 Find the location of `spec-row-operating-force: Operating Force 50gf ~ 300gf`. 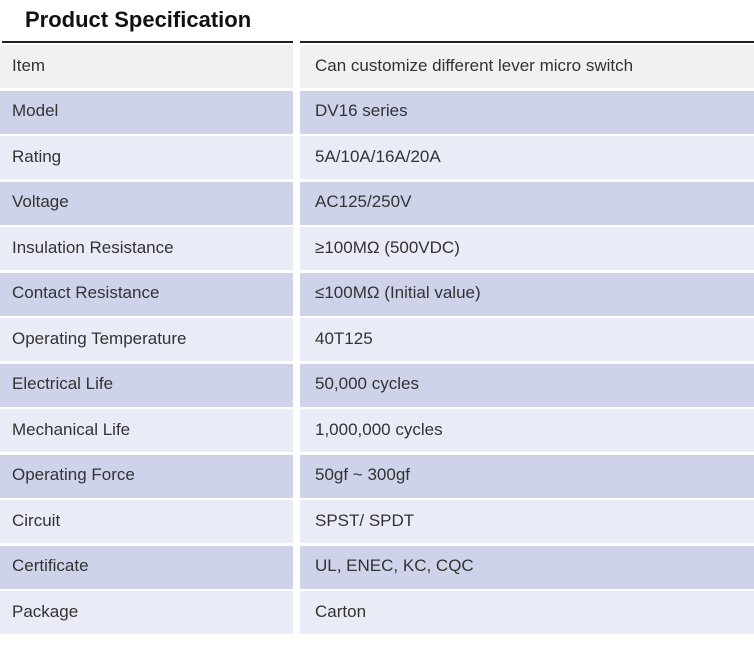

spec-row-operating-force: Operating Force 50gf ~ 300gf is located at coordinates (377, 476).